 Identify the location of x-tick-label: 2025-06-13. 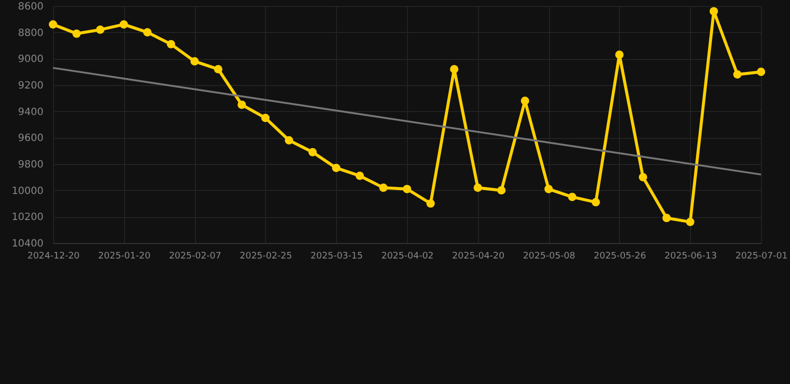
(690, 257).